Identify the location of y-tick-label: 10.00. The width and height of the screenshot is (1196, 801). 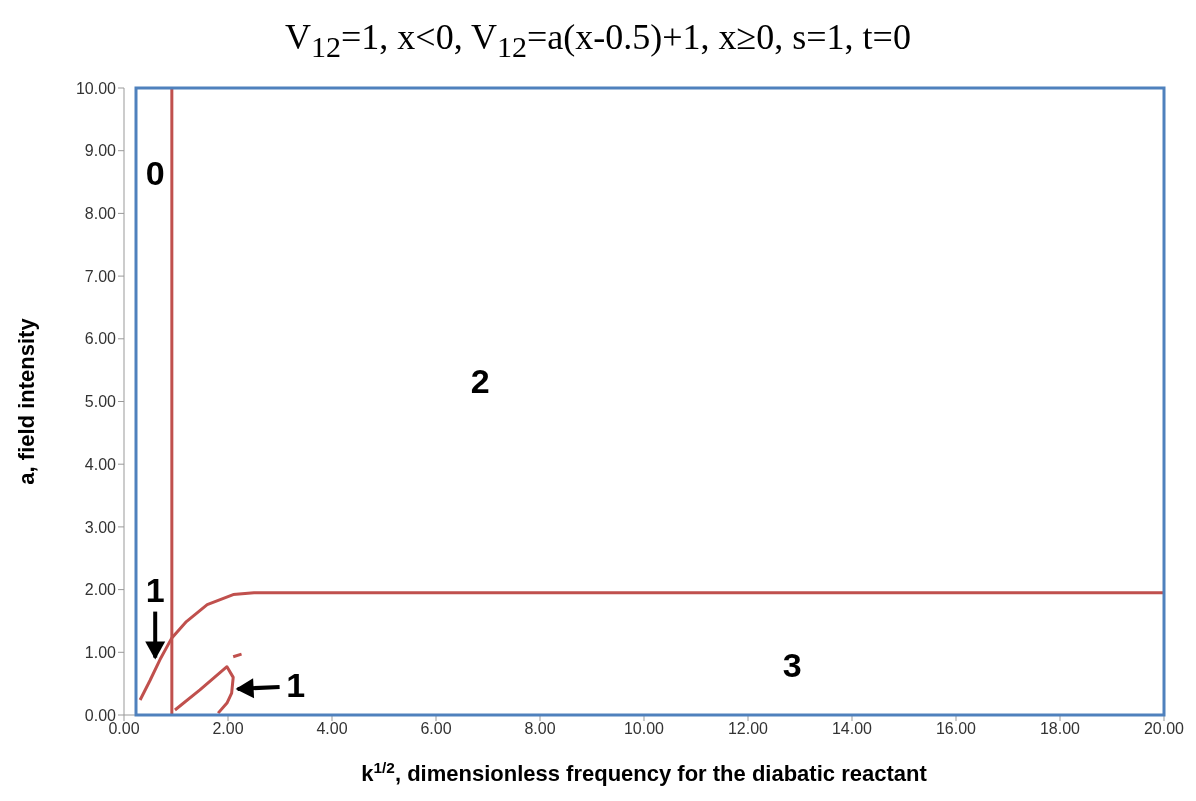
(96, 88).